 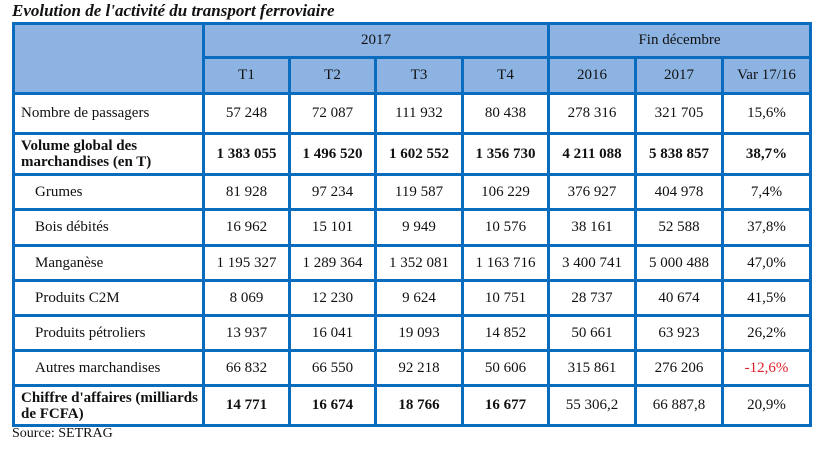 What do you see at coordinates (332, 368) in the screenshot?
I see `cell-value: 66 550` at bounding box center [332, 368].